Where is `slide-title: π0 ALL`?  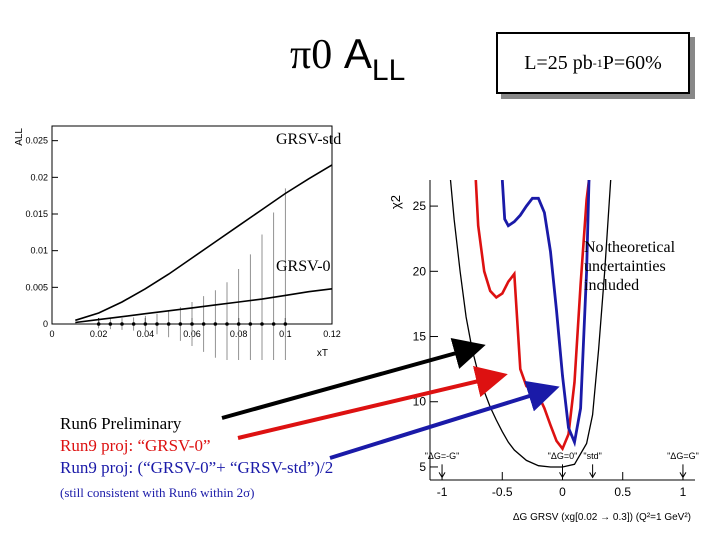 slide-title: π0 ALL is located at coordinates (347, 58).